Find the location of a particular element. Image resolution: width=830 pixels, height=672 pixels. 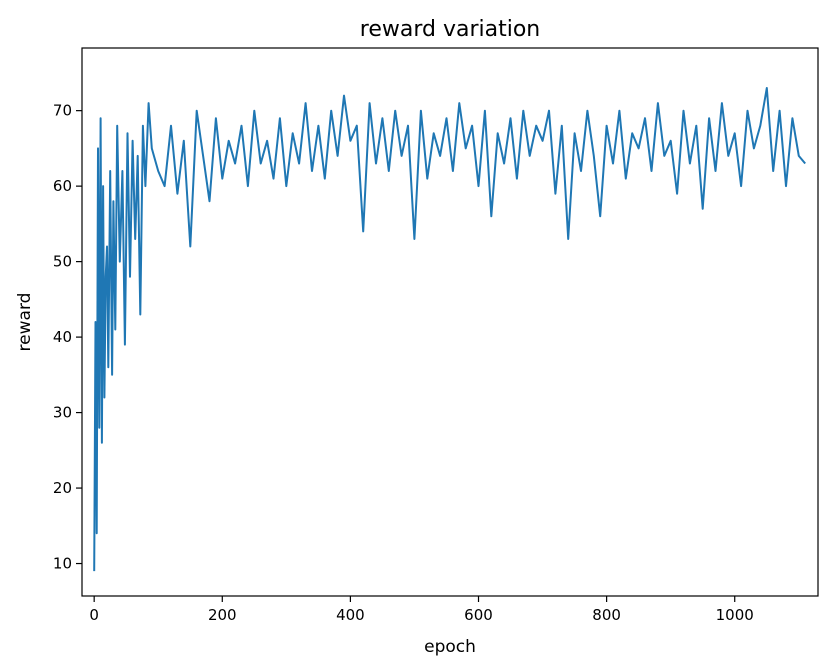

y-tick-label: 40 is located at coordinates (62, 337).